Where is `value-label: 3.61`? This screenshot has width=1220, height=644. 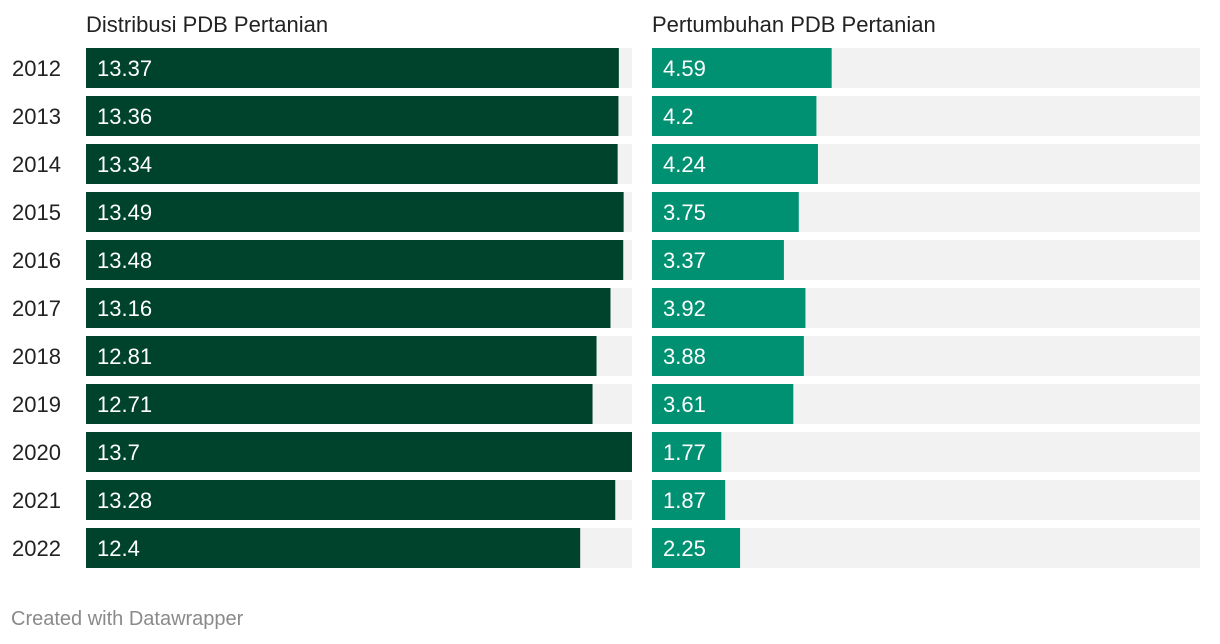
value-label: 3.61 is located at coordinates (684, 404).